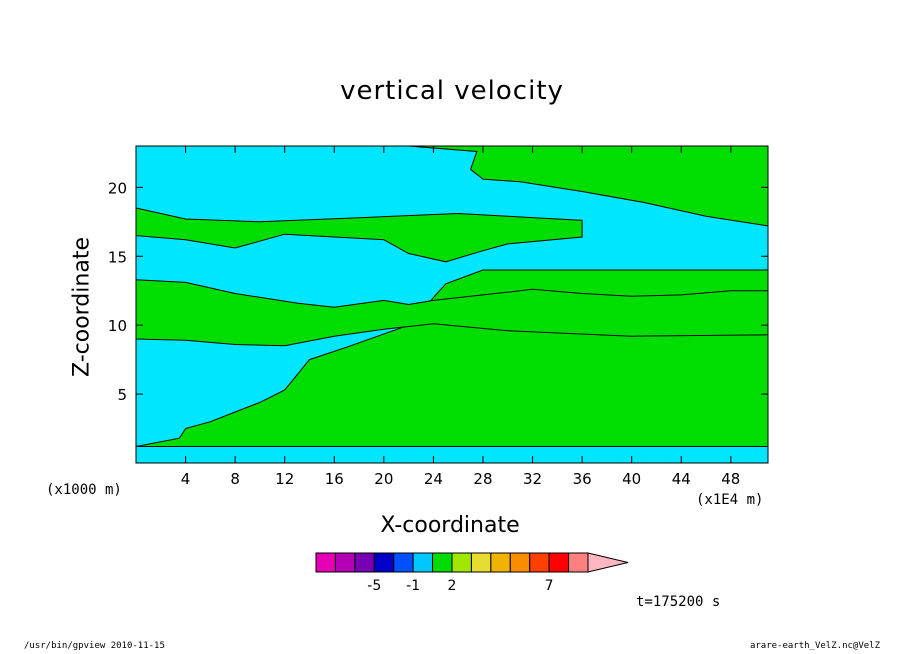 Image resolution: width=904 pixels, height=654 pixels. Describe the element at coordinates (549, 586) in the screenshot. I see `colorbar-label: 7` at that location.